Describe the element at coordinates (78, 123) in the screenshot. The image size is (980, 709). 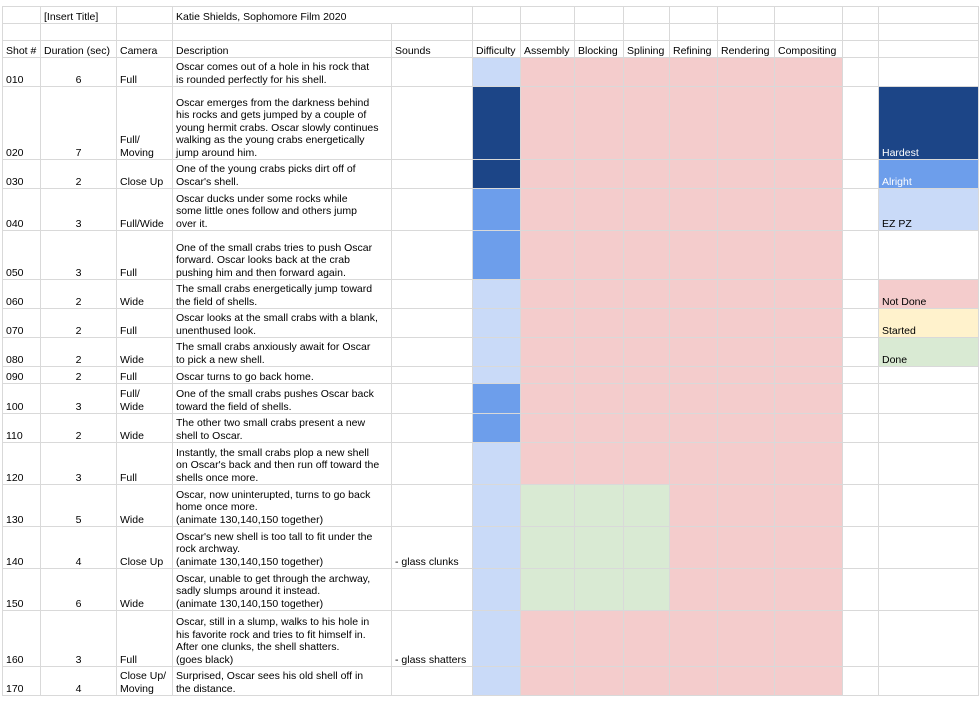
I see `cell: 7` at that location.